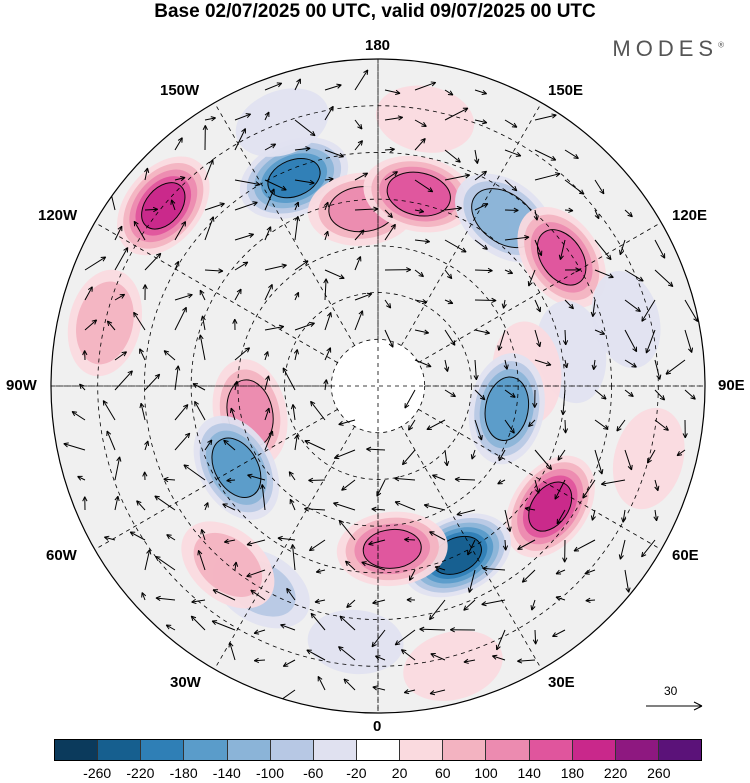 Image resolution: width=750 pixels, height=783 pixels. What do you see at coordinates (140, 773) in the screenshot?
I see `colorbar-tick-label: -220` at bounding box center [140, 773].